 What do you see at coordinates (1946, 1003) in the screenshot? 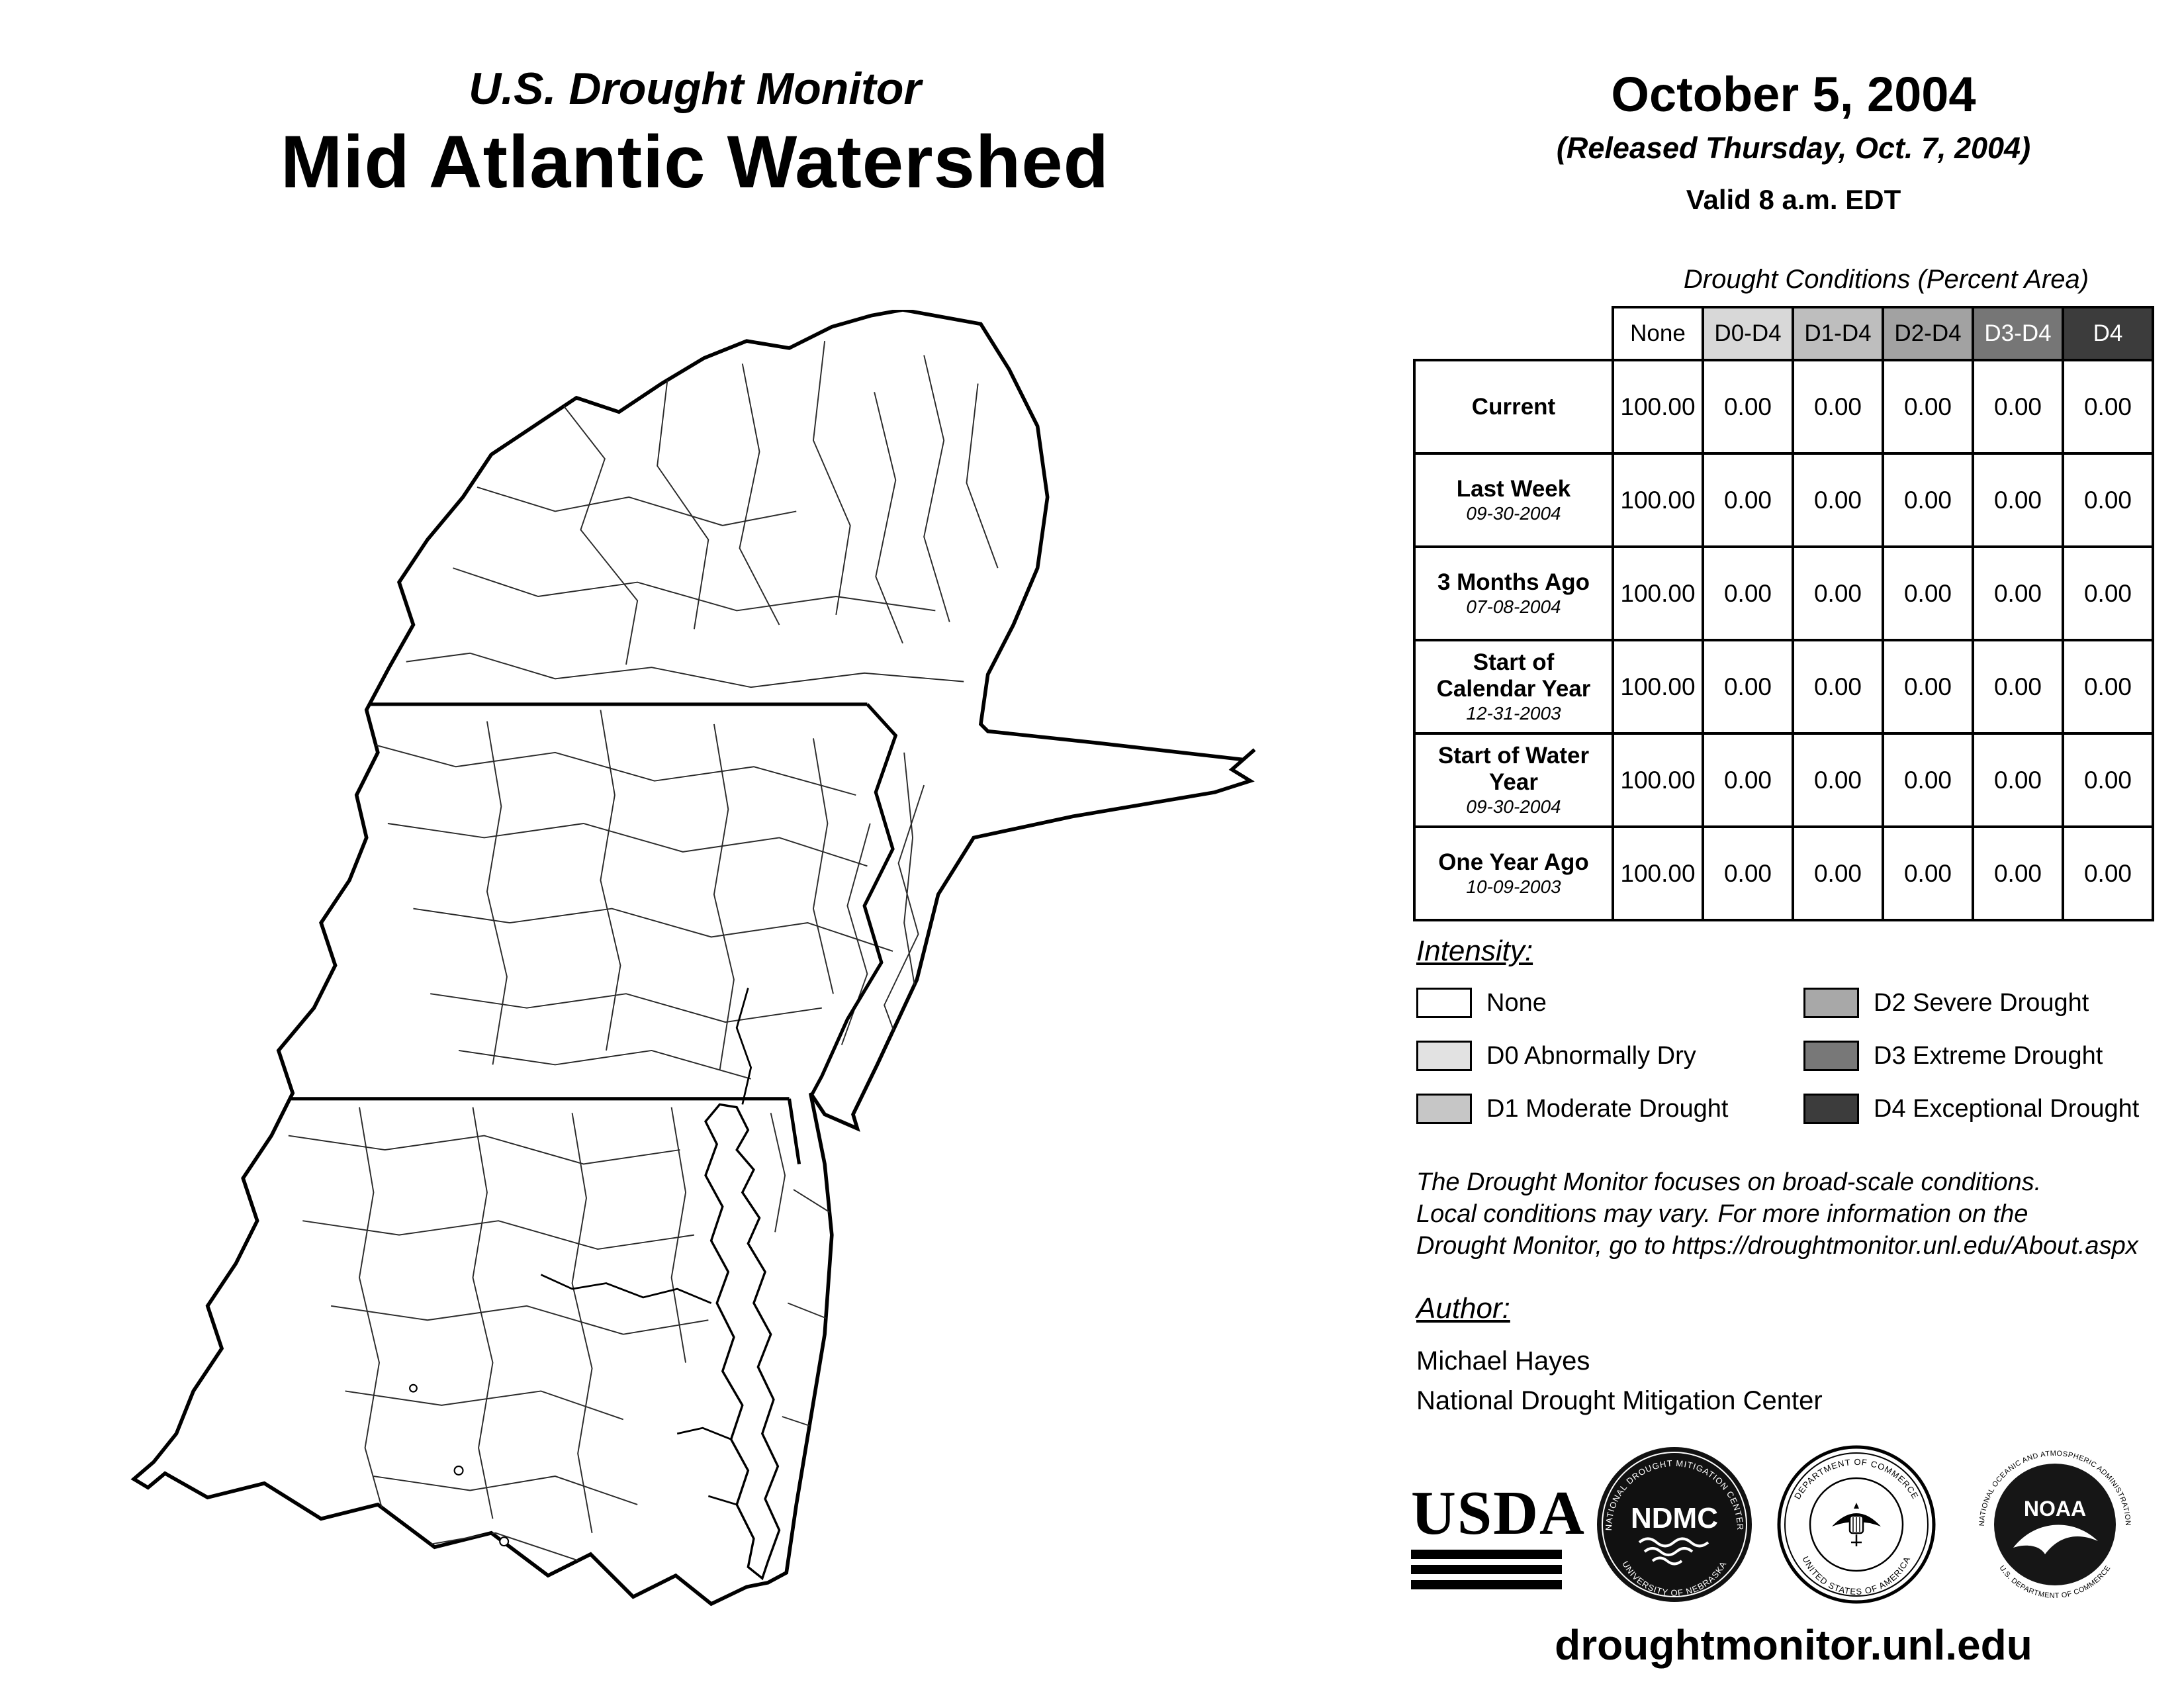
I see `legend-item-d2: D2 Severe Drought` at bounding box center [1946, 1003].